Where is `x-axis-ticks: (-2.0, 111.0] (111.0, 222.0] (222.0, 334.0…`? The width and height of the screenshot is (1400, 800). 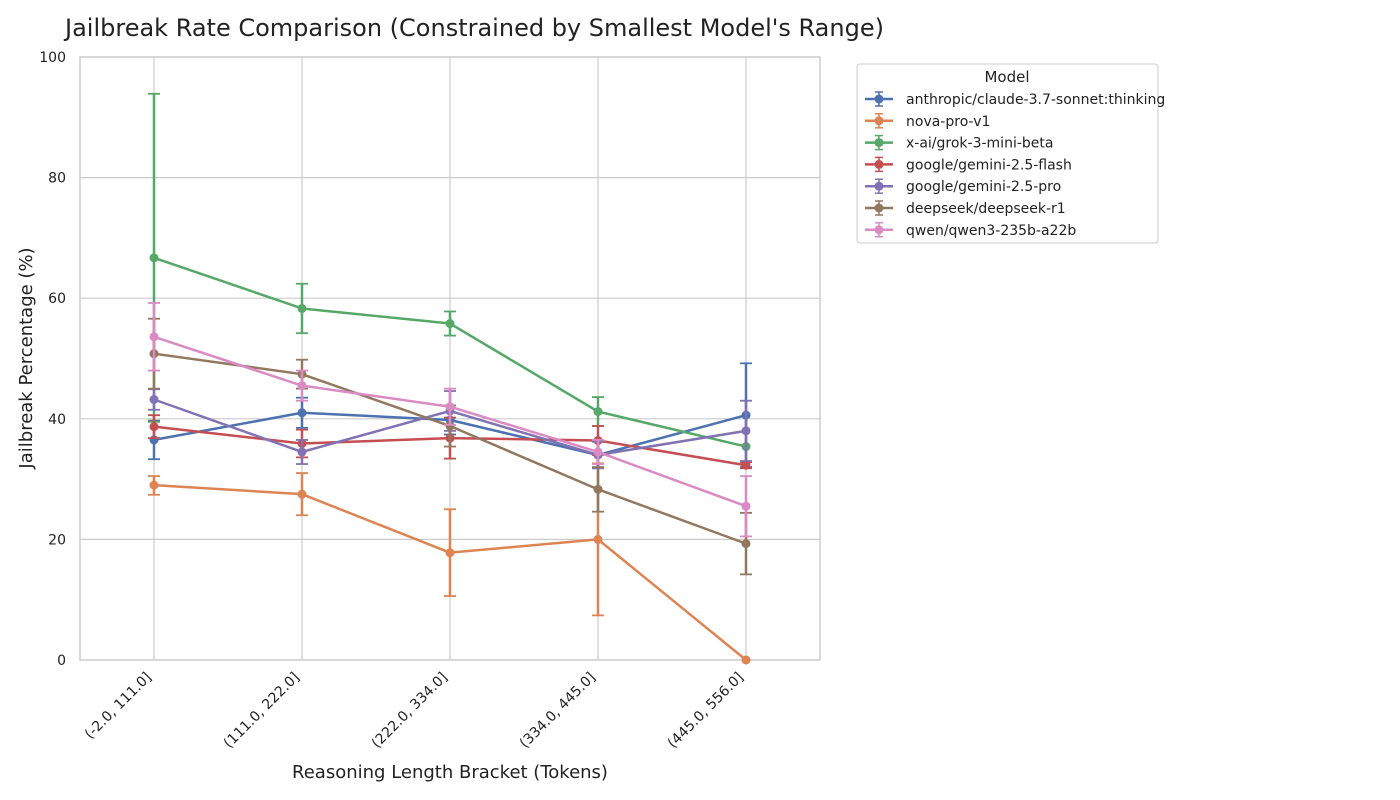 x-axis-ticks: (-2.0, 111.0] (111.0, 222.0] (222.0, 334.0… is located at coordinates (414, 711).